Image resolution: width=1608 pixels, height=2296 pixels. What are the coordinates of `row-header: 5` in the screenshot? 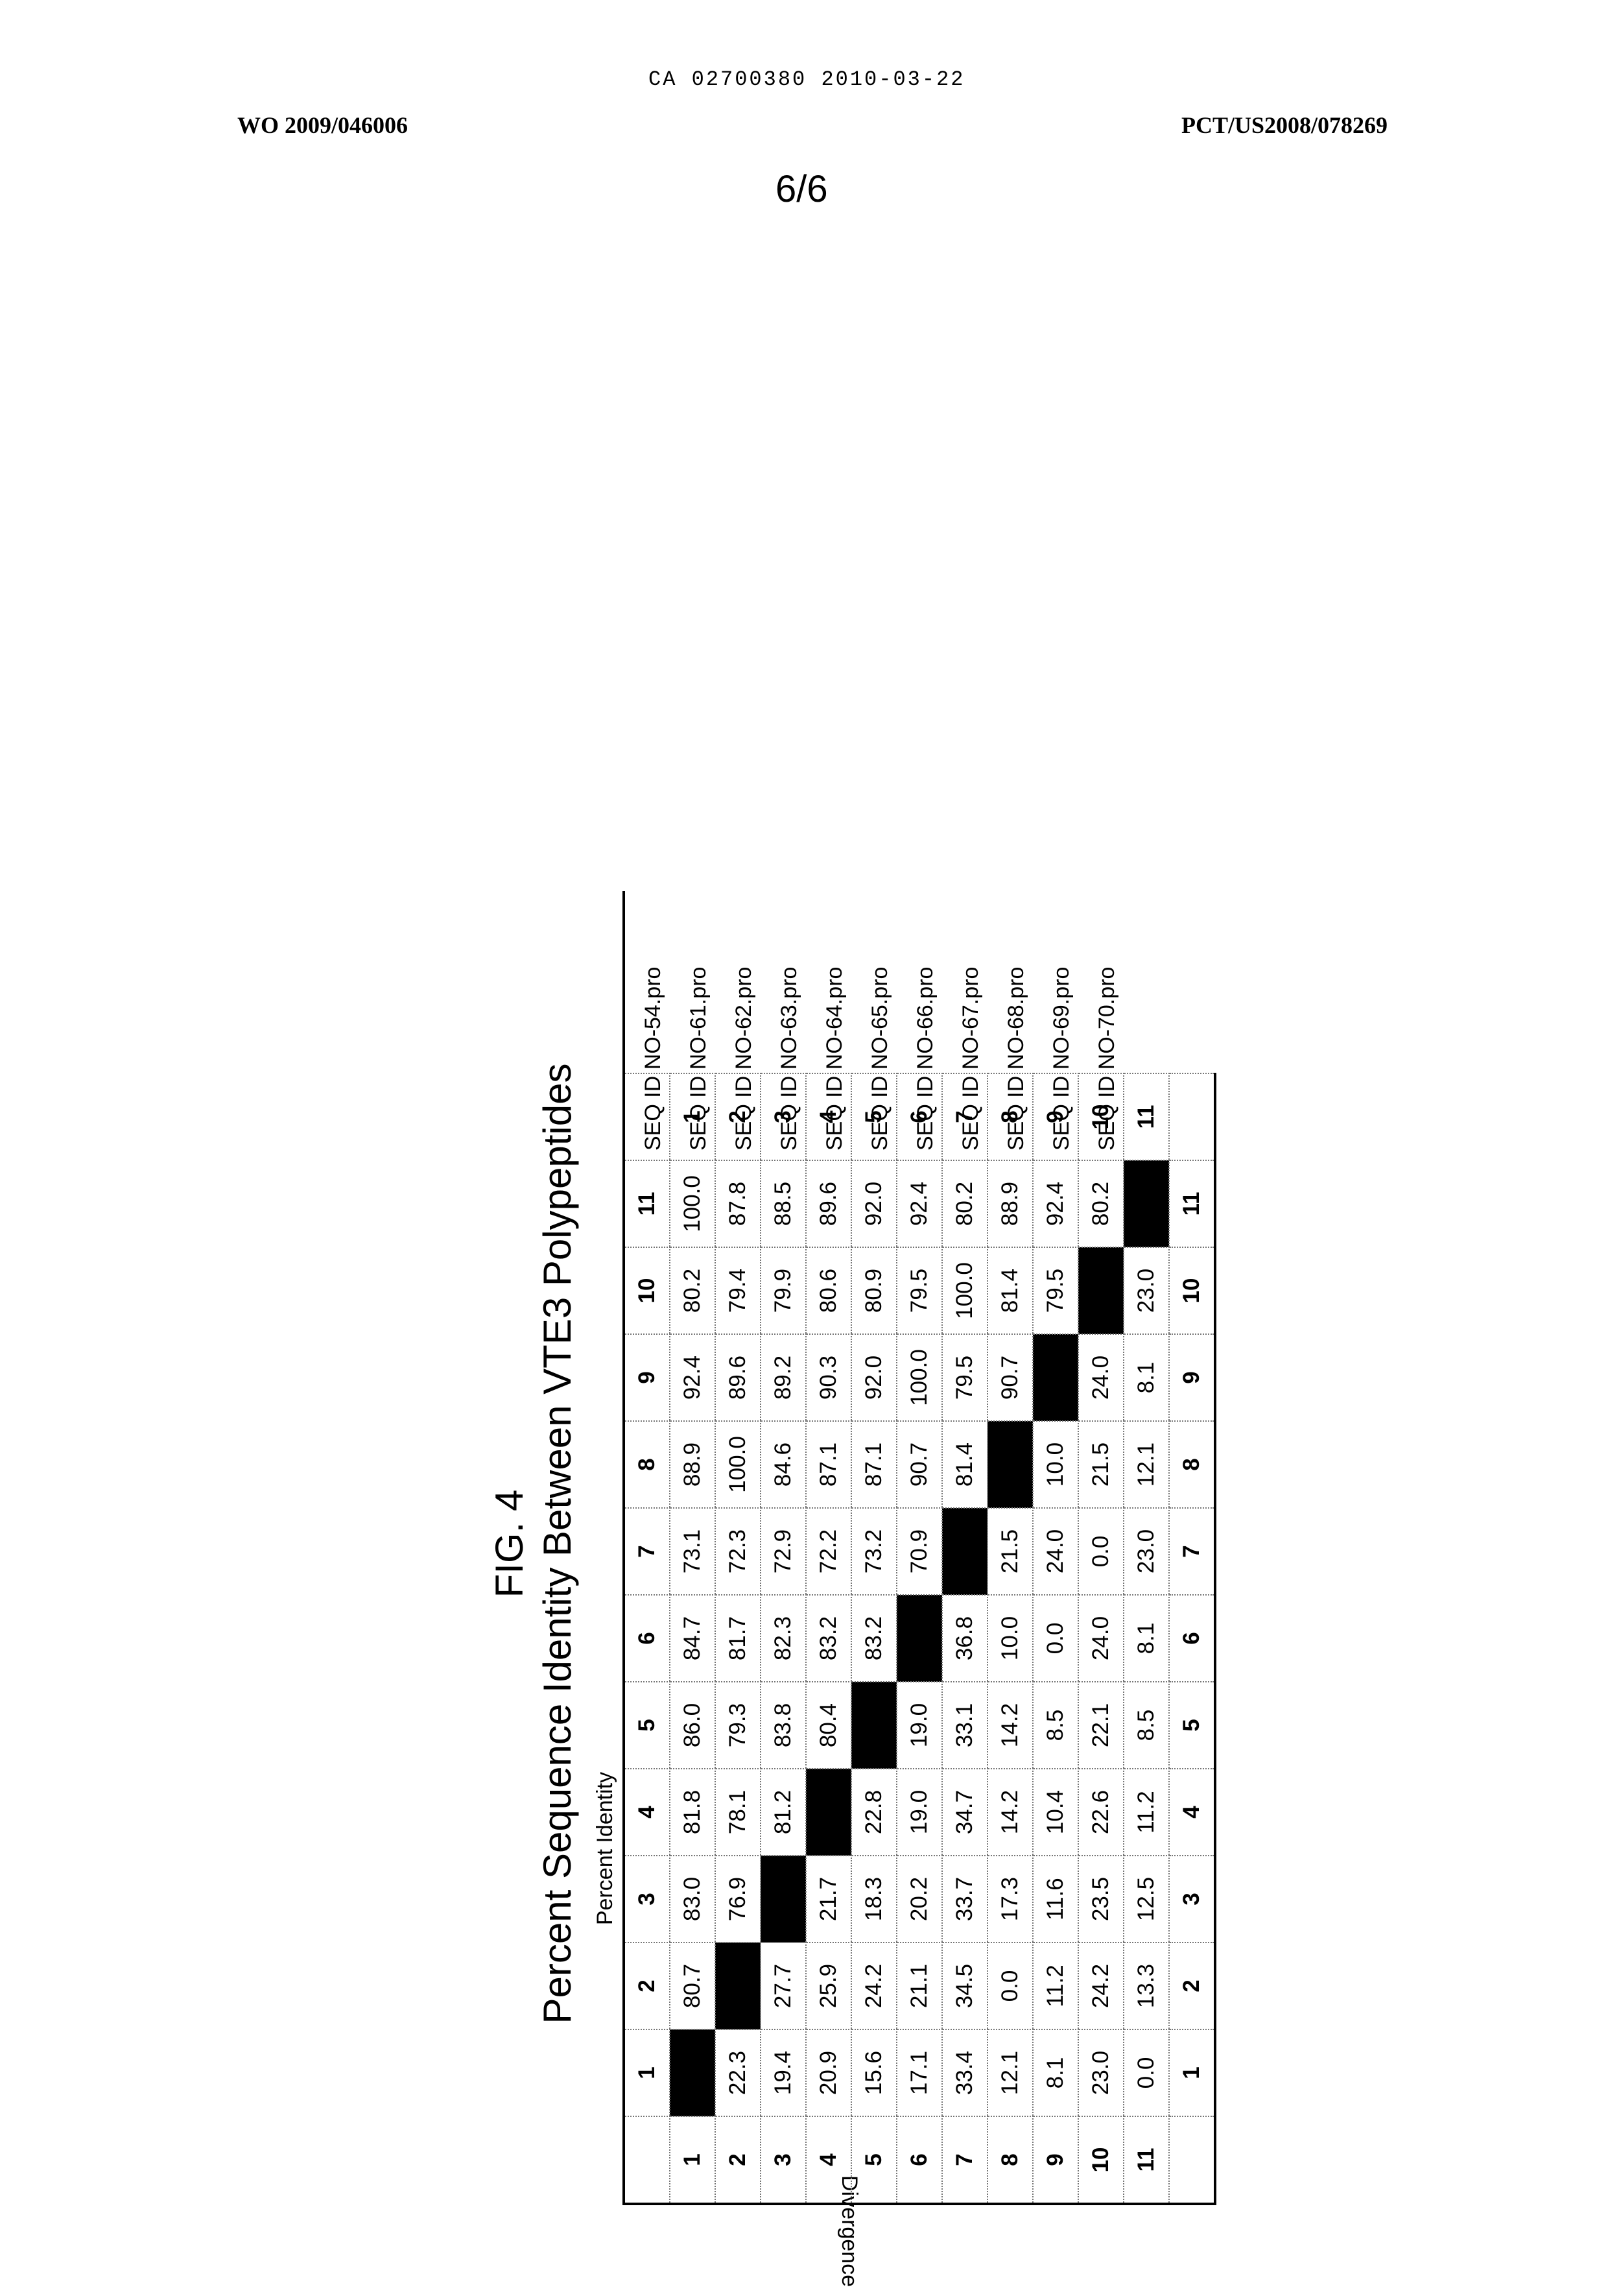 It's located at (874, 2160).